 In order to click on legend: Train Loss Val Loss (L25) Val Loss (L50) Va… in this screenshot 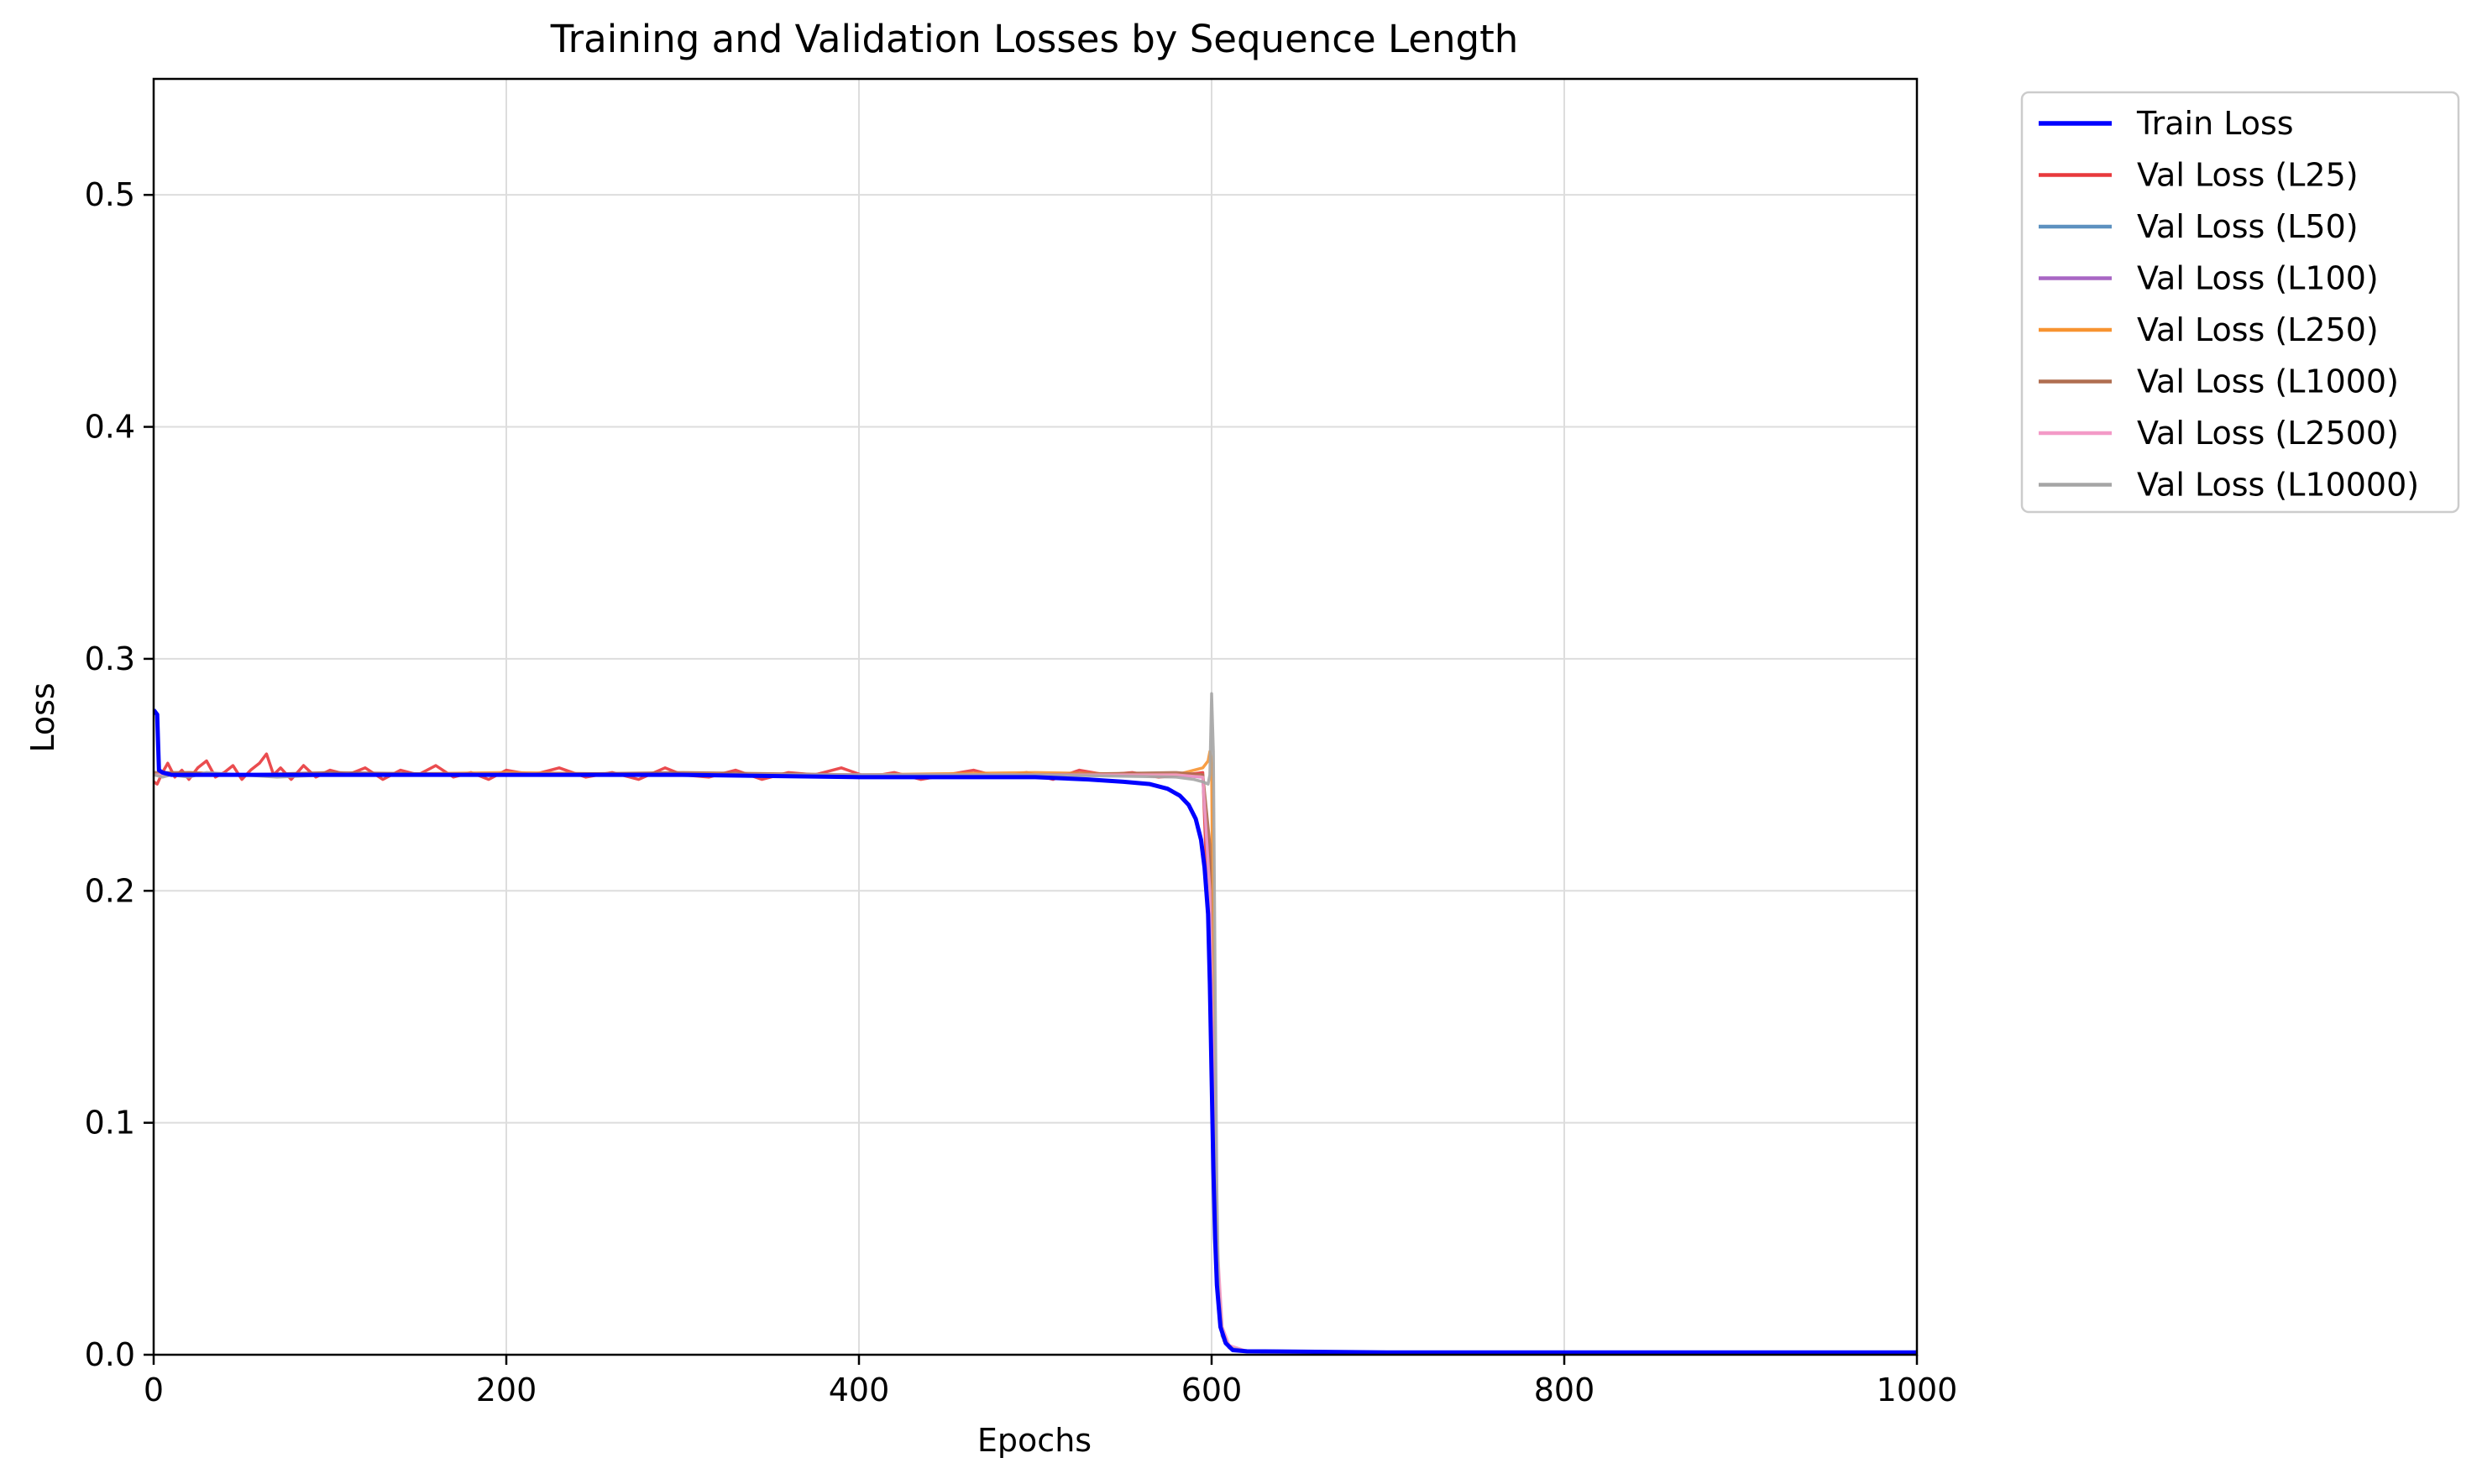, I will do `click(2240, 302)`.